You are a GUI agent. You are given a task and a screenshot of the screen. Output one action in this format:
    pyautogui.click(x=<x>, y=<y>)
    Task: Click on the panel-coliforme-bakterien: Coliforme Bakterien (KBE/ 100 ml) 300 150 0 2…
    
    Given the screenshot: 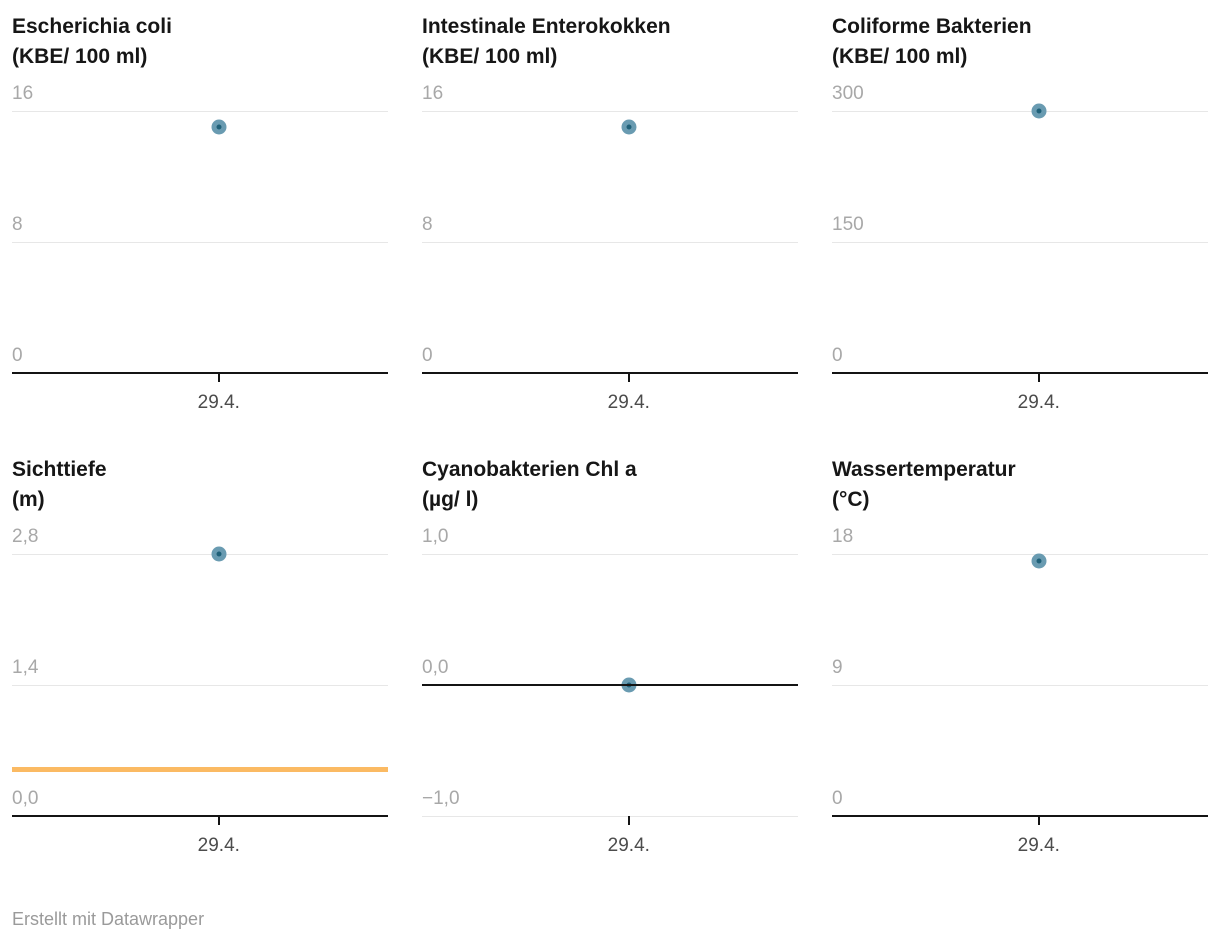 What is the action you would take?
    pyautogui.click(x=1020, y=214)
    